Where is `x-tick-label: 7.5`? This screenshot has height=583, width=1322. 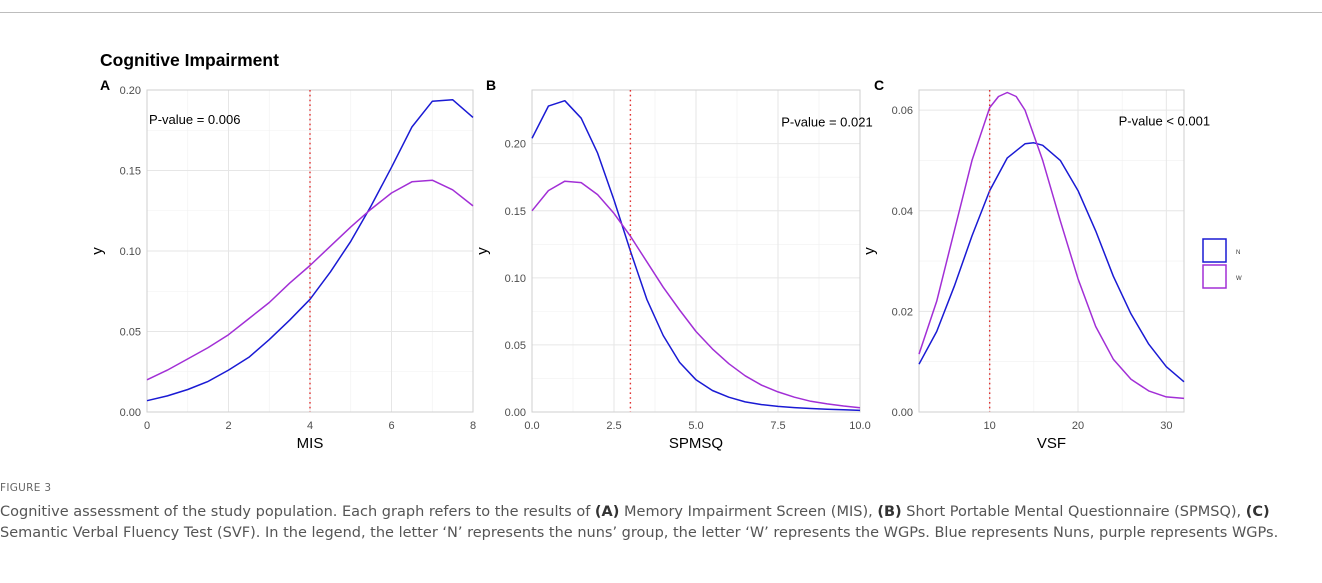 x-tick-label: 7.5 is located at coordinates (777, 426).